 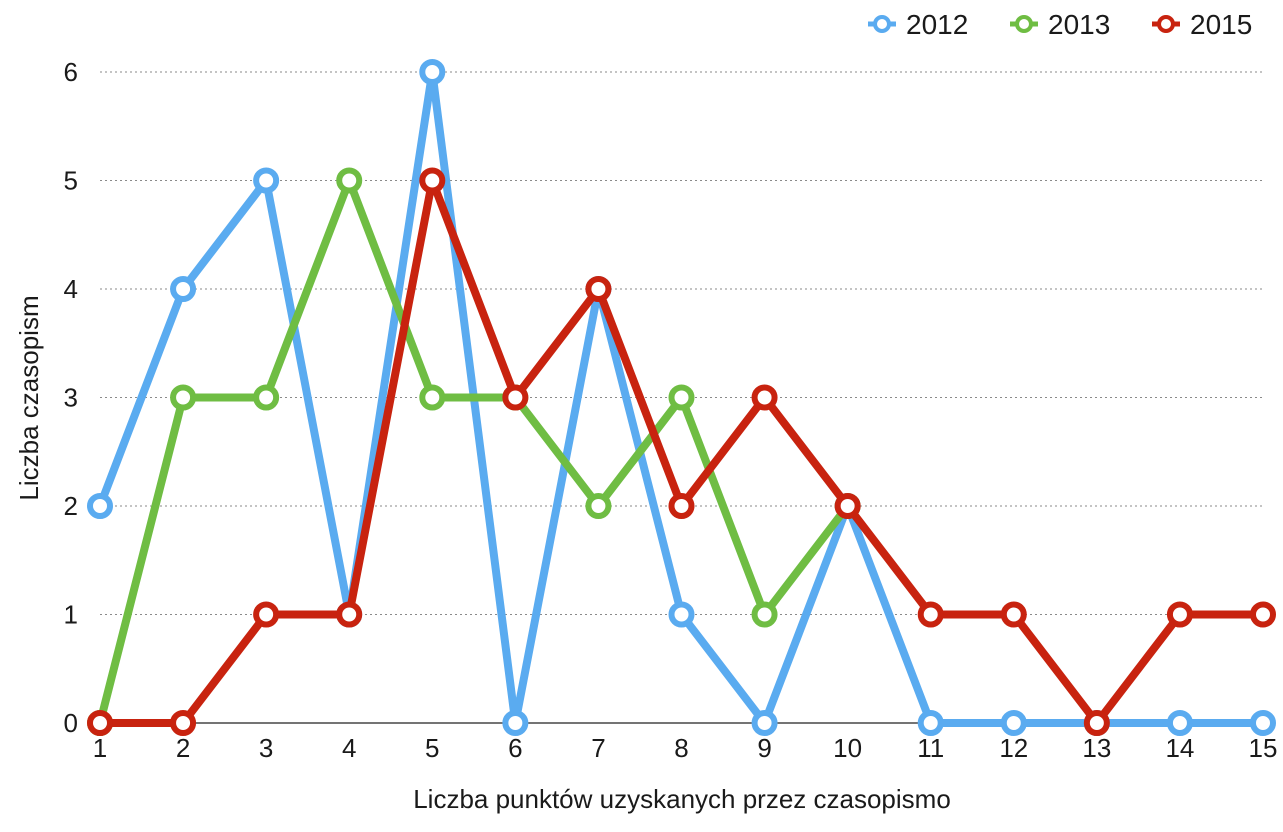 I want to click on x-tick-label: 4, so click(x=349, y=748).